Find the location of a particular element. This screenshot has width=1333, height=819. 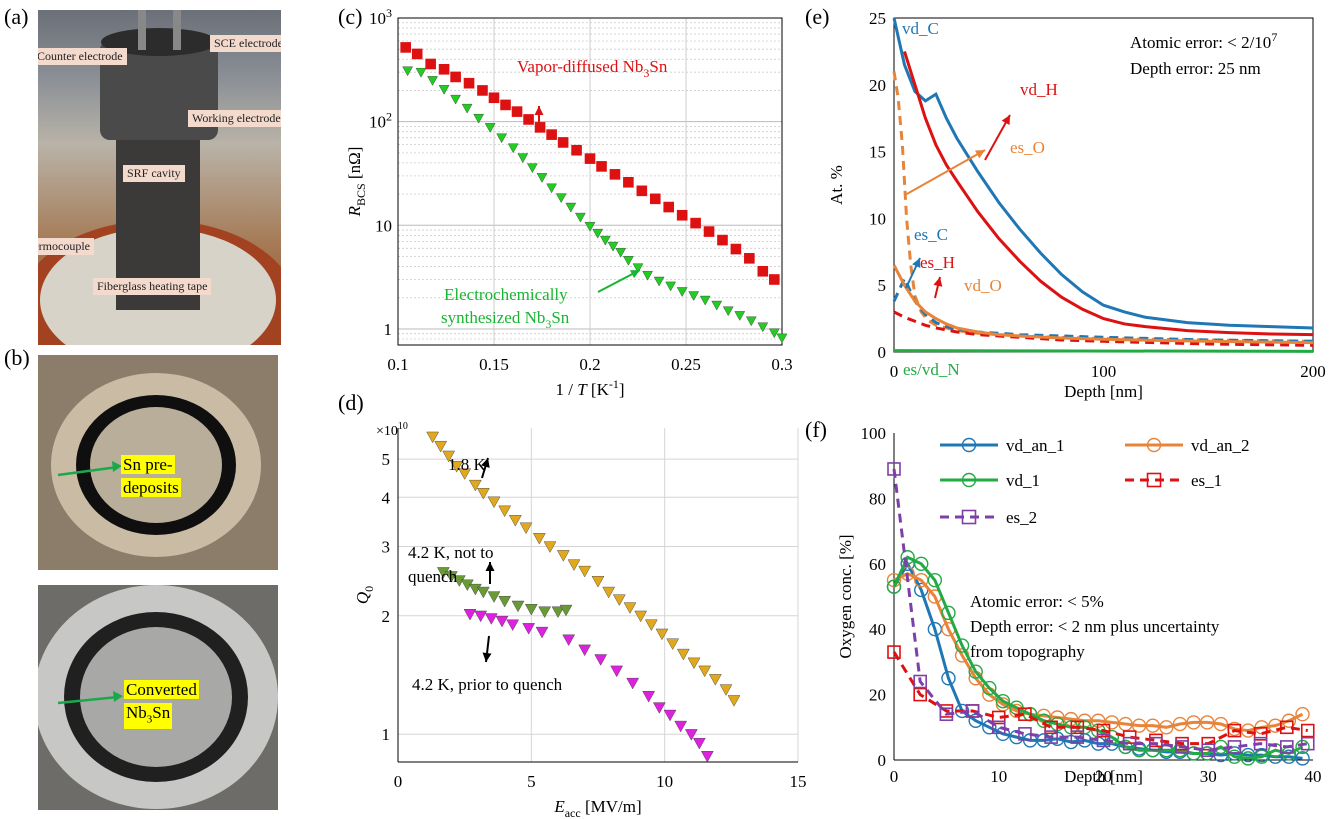

electrode-rod-shape is located at coordinates (142, 30).